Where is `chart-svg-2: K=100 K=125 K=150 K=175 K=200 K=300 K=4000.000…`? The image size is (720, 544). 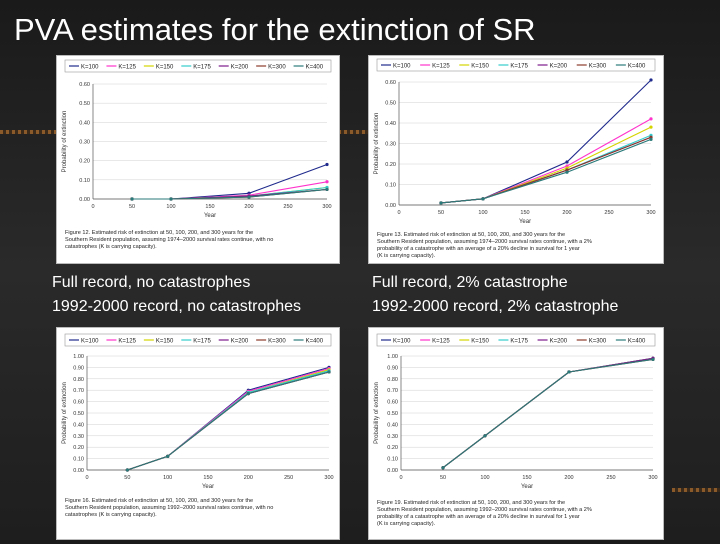 chart-svg-2: K=100 K=125 K=150 K=175 K=200 K=300 K=4000.000… is located at coordinates (515, 158).